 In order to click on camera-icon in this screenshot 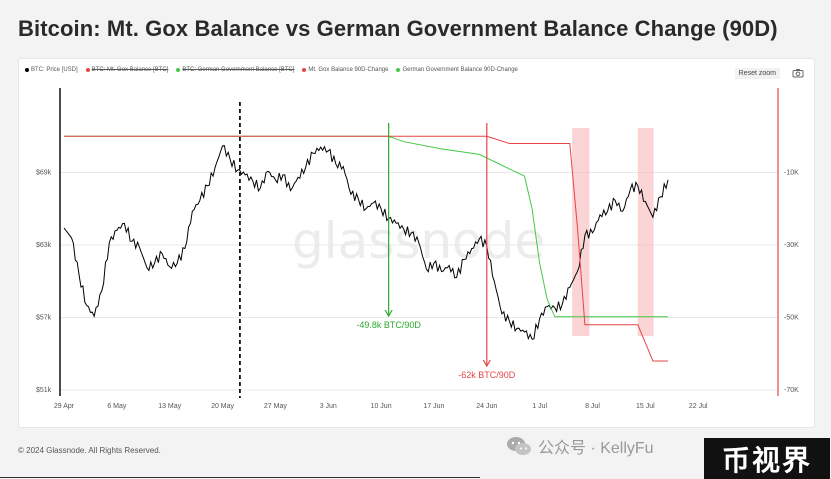, I will do `click(798, 73)`.